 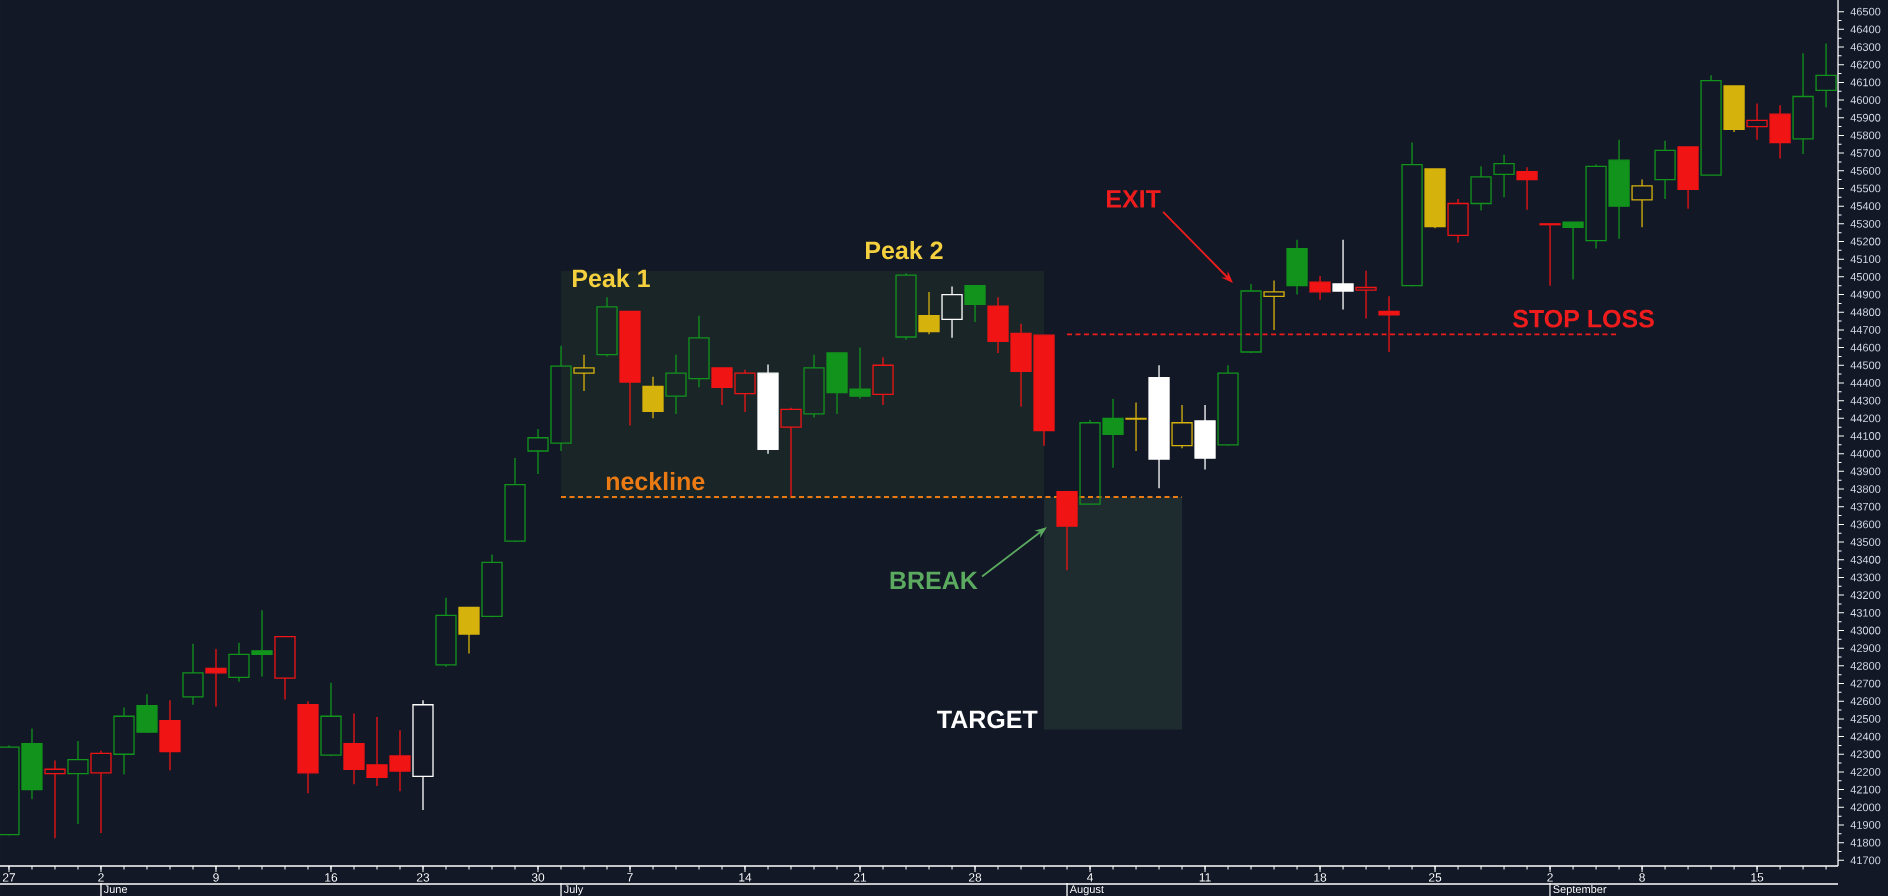 What do you see at coordinates (1865, 683) in the screenshot?
I see `y-tick-label: 42700` at bounding box center [1865, 683].